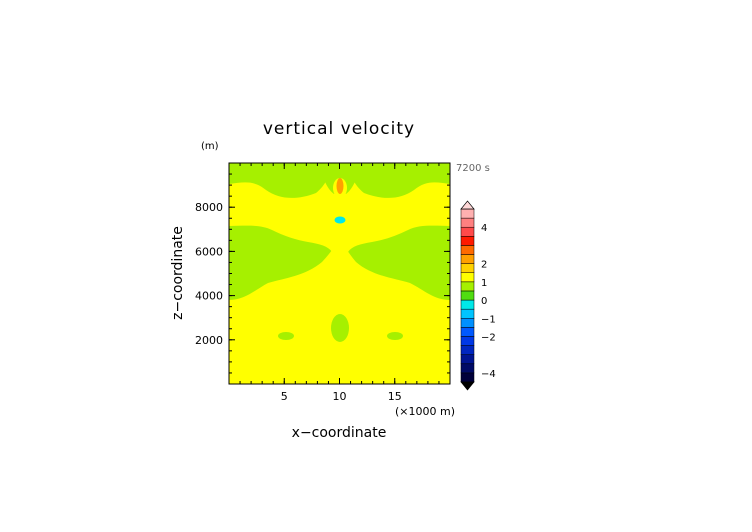  Describe the element at coordinates (488, 337) in the screenshot. I see `colorbar-tick-label: −2` at that location.